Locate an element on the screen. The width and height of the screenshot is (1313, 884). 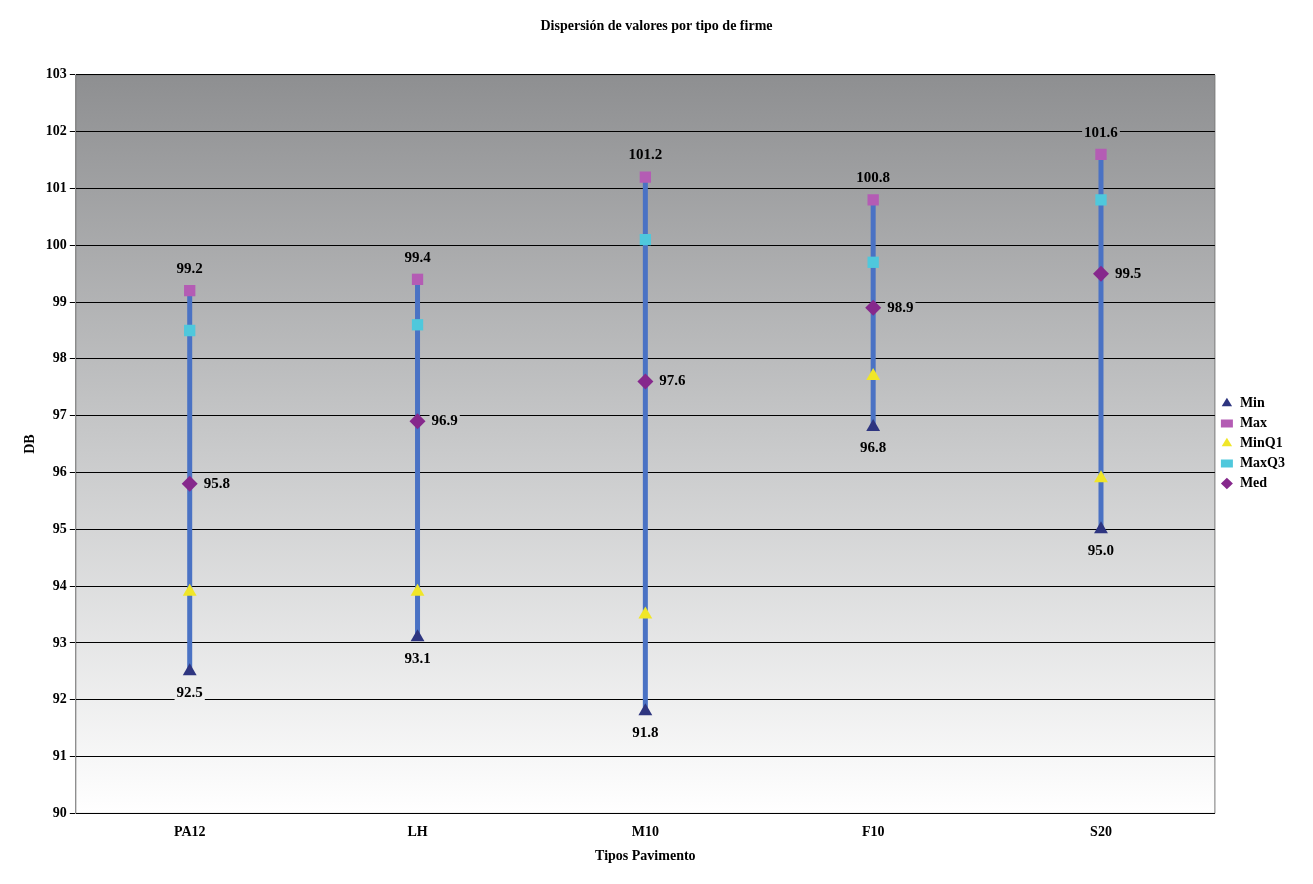
y-tick-label: 95 is located at coordinates (59, 528).